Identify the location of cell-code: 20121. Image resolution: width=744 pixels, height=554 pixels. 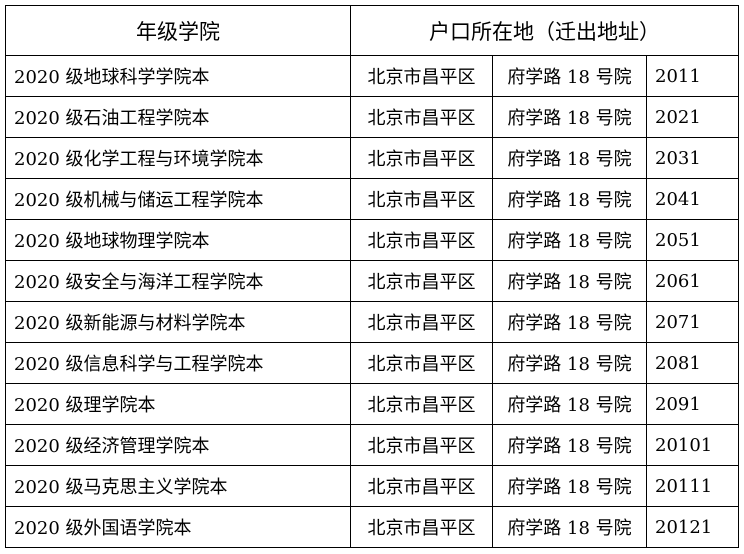
(692, 527).